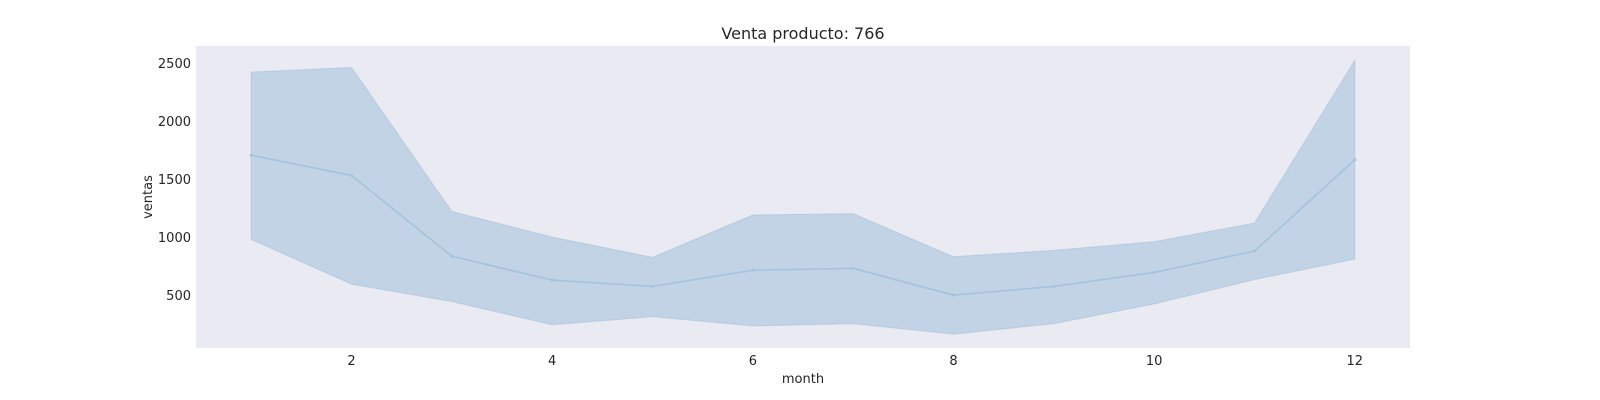  Describe the element at coordinates (953, 361) in the screenshot. I see `x-tick-label: 8` at that location.